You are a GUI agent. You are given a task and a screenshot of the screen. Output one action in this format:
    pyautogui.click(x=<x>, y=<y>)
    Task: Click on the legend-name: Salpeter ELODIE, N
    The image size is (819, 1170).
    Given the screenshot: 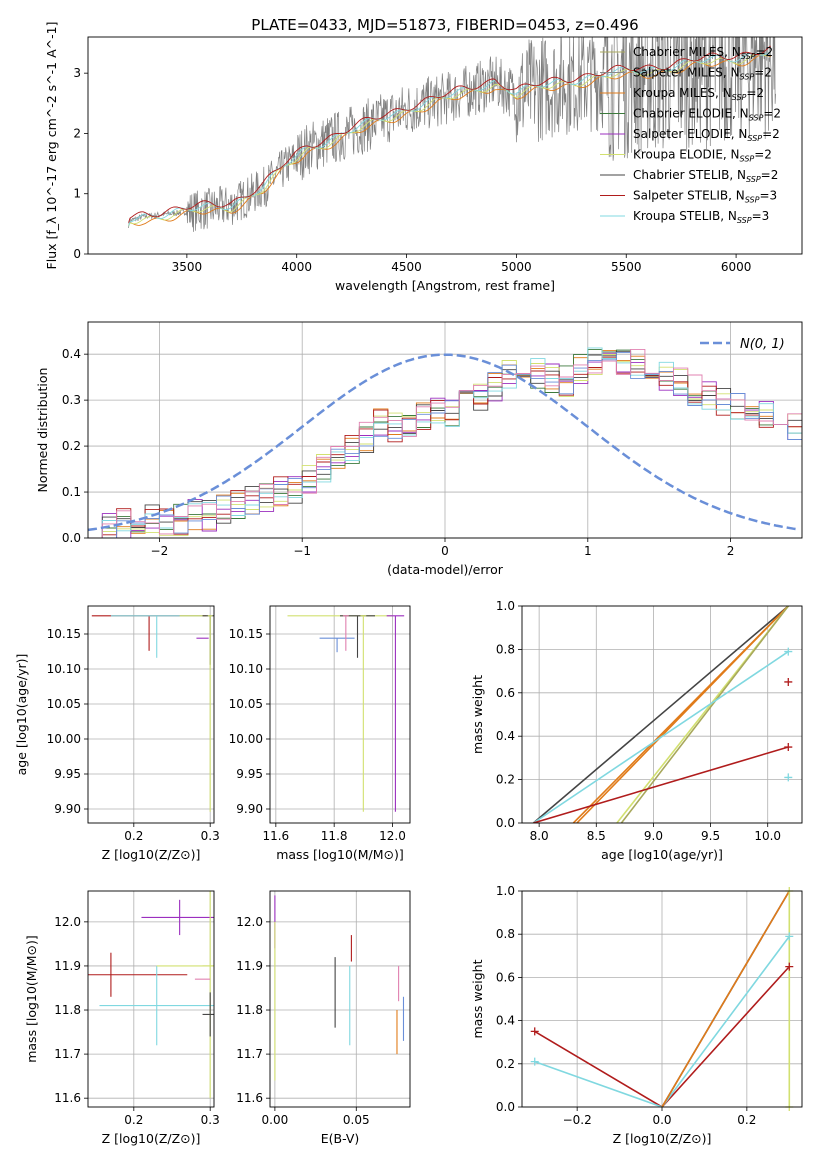 What is the action you would take?
    pyautogui.click(x=690, y=134)
    